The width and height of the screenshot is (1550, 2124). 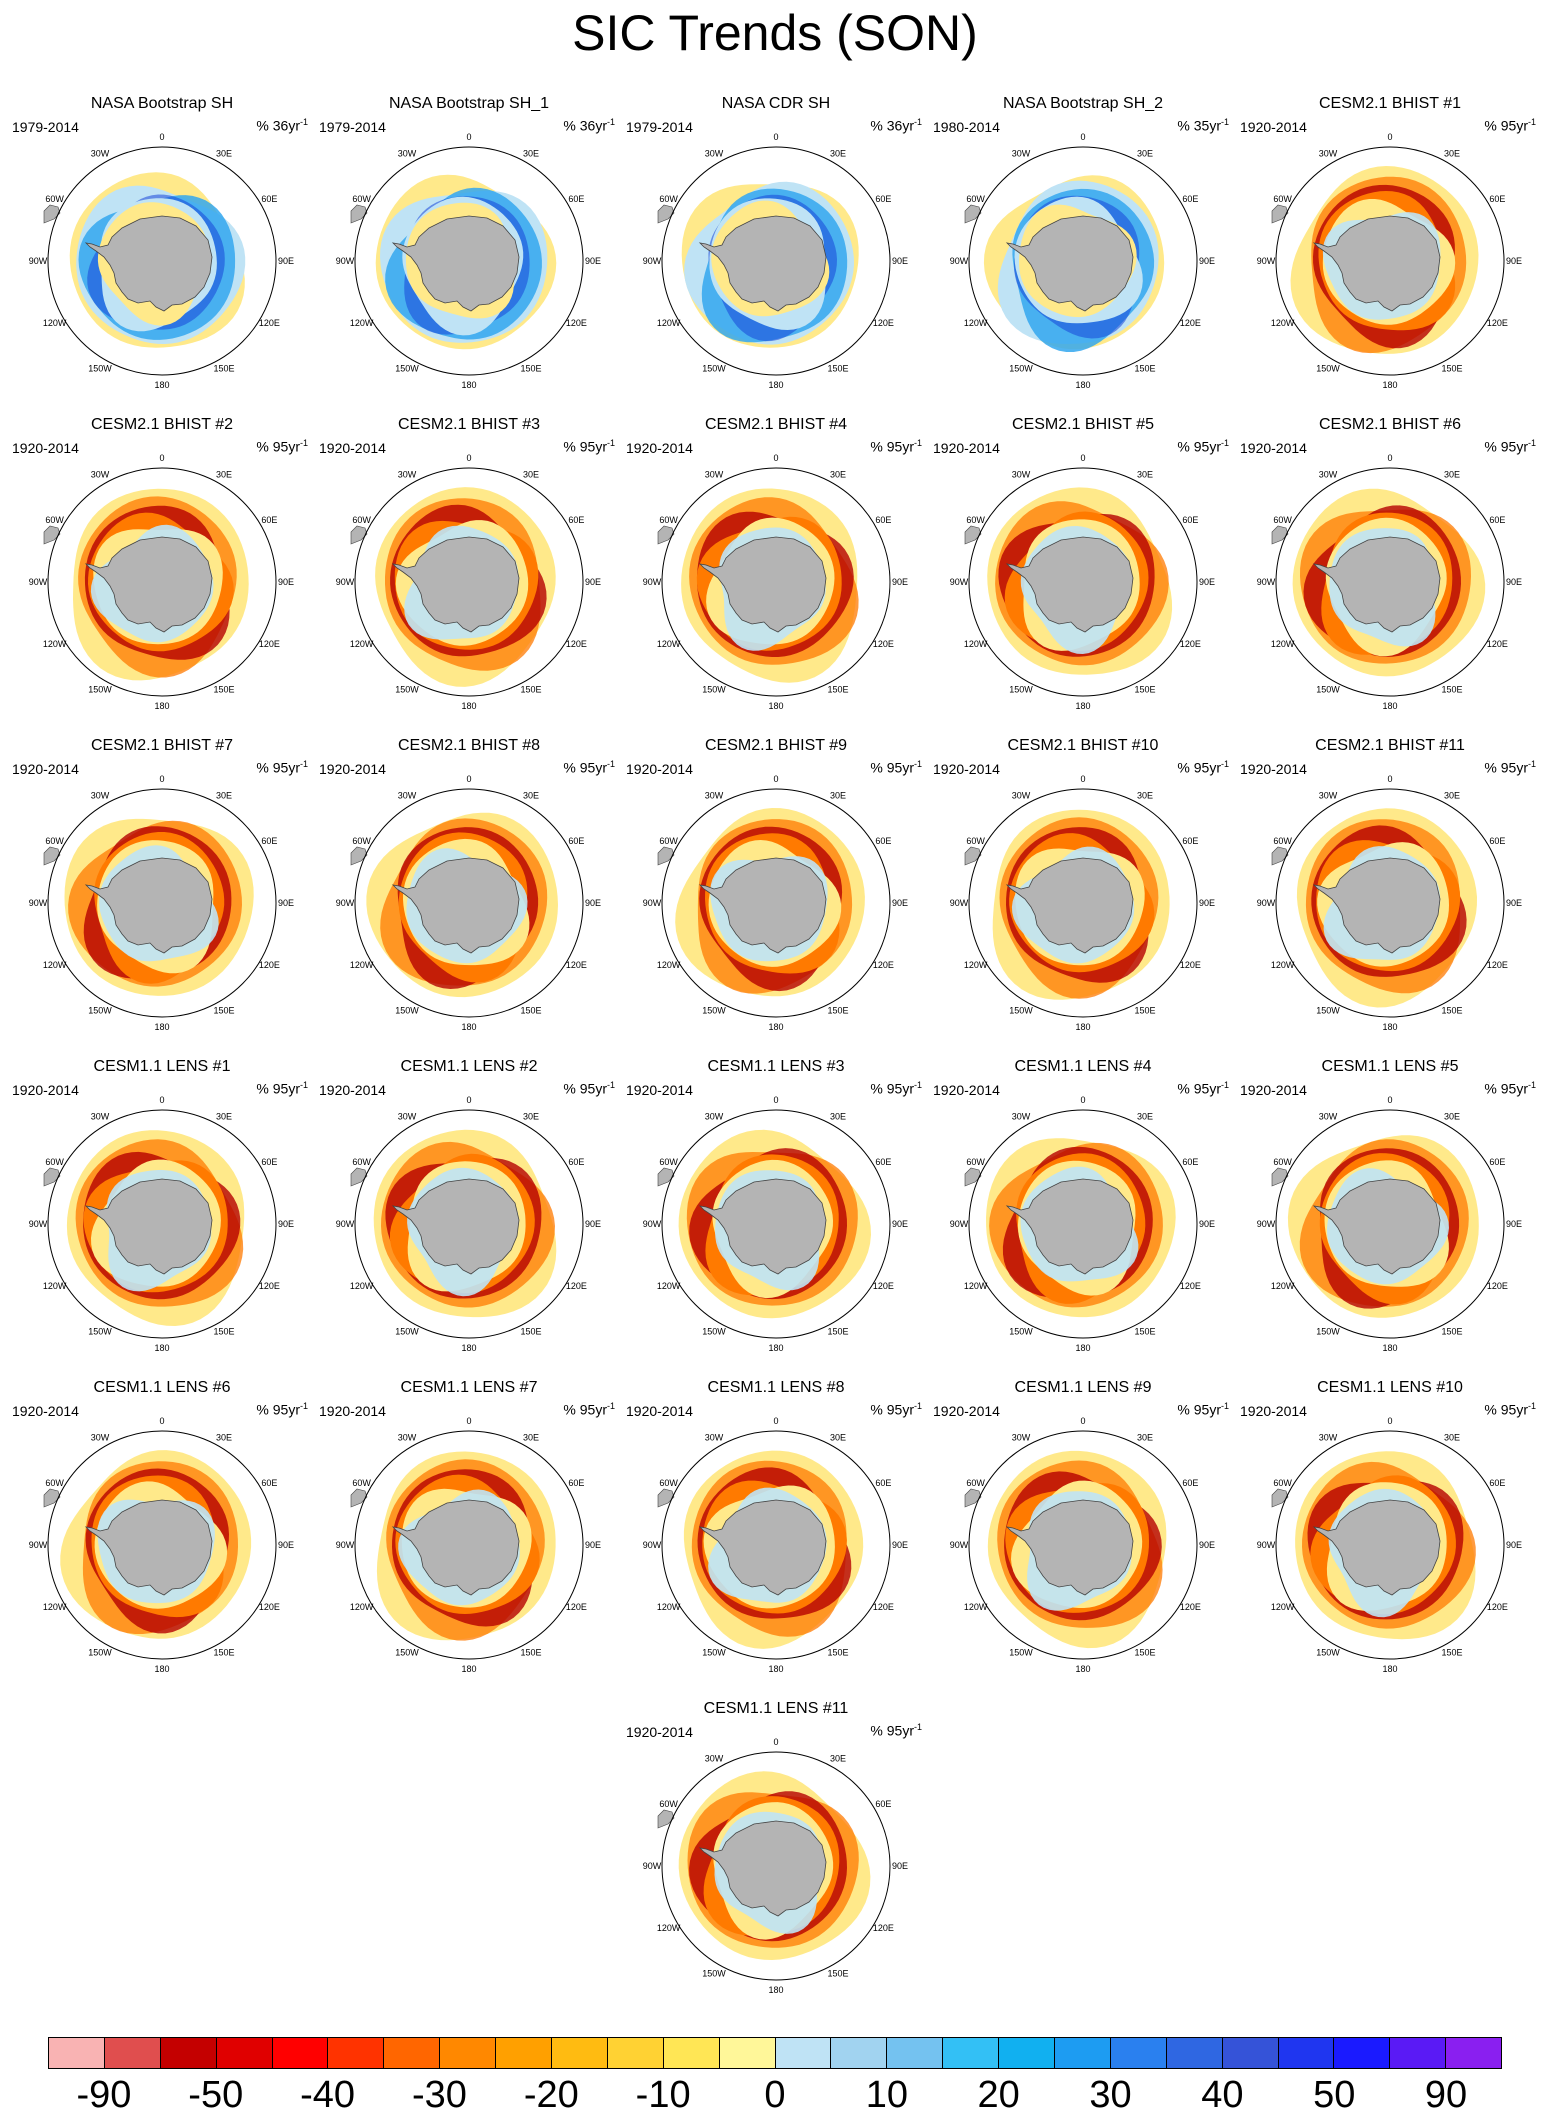 What do you see at coordinates (1110, 2095) in the screenshot?
I see `colorbar-tick-label: 30` at bounding box center [1110, 2095].